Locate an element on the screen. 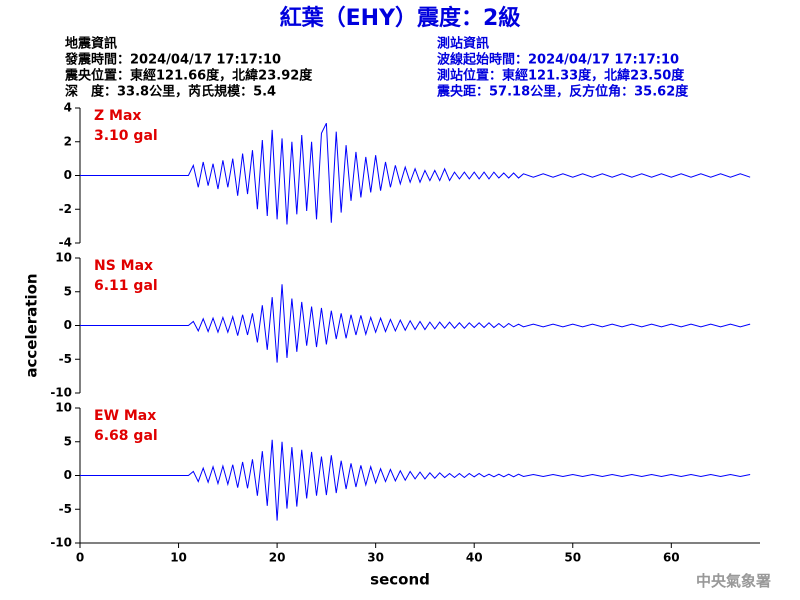 The image size is (800, 600). title: 紅葉（EHY）震度：2級 is located at coordinates (400, 18).